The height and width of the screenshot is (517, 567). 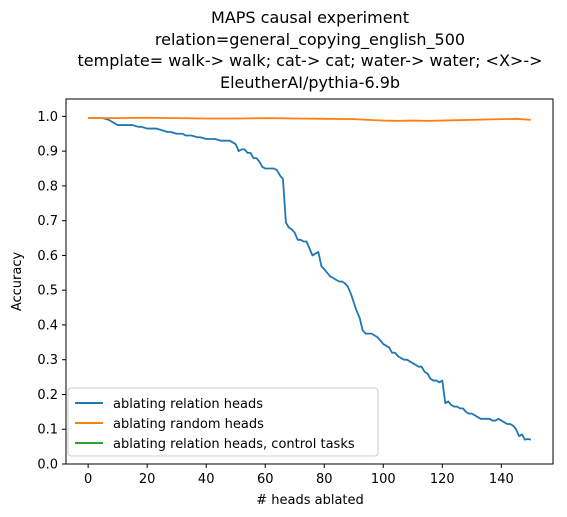 What do you see at coordinates (47, 465) in the screenshot?
I see `y-tick-label: 0.0` at bounding box center [47, 465].